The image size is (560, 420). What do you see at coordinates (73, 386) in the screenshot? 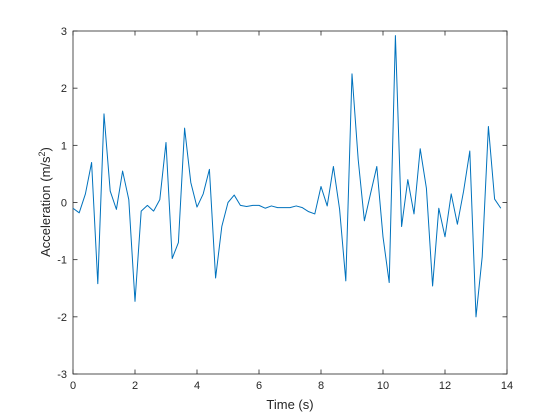
I see `x-tick-label: 0` at bounding box center [73, 386].